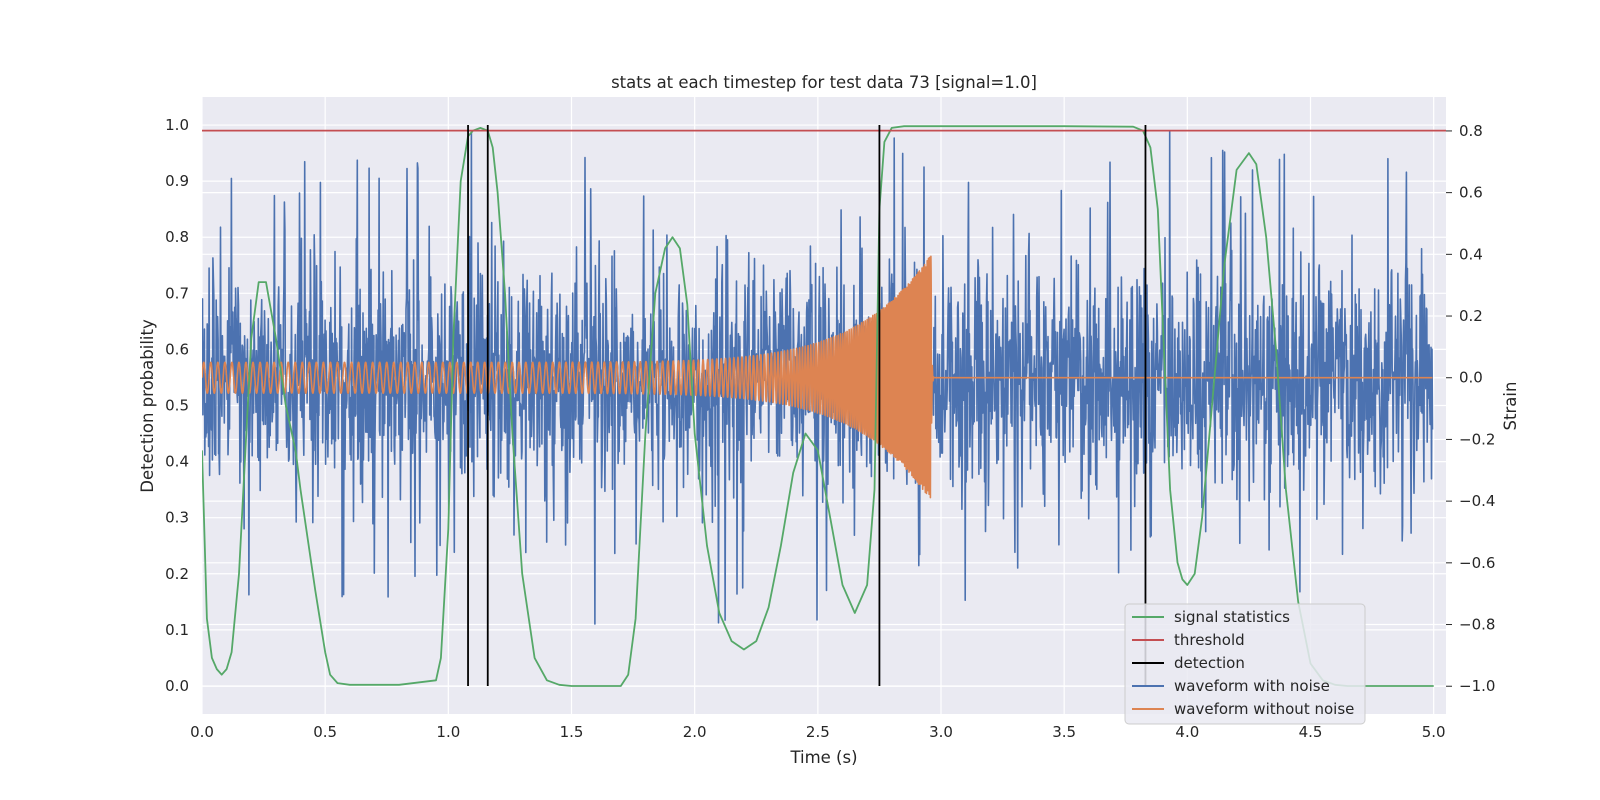  I want to click on legend-box, so click(1245, 664).